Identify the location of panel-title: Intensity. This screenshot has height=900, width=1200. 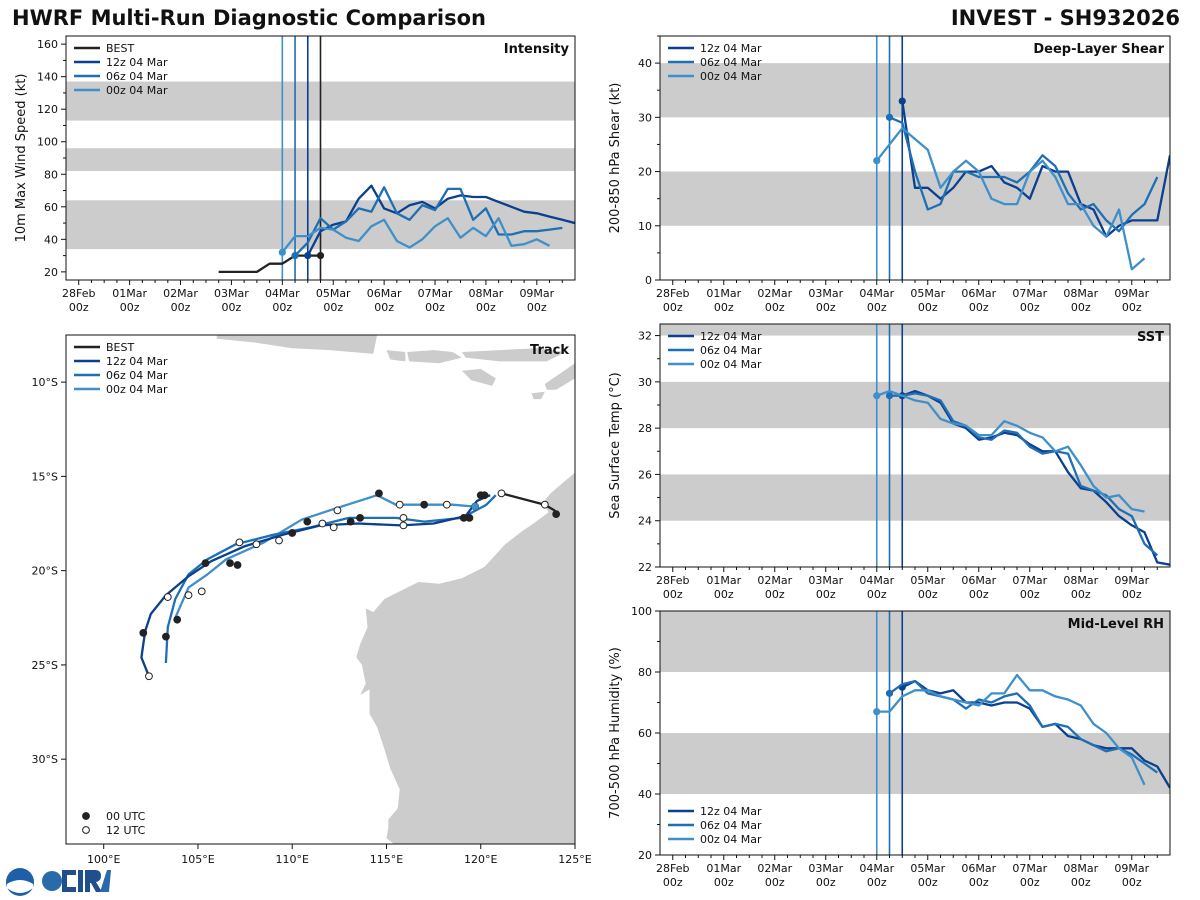
(537, 49).